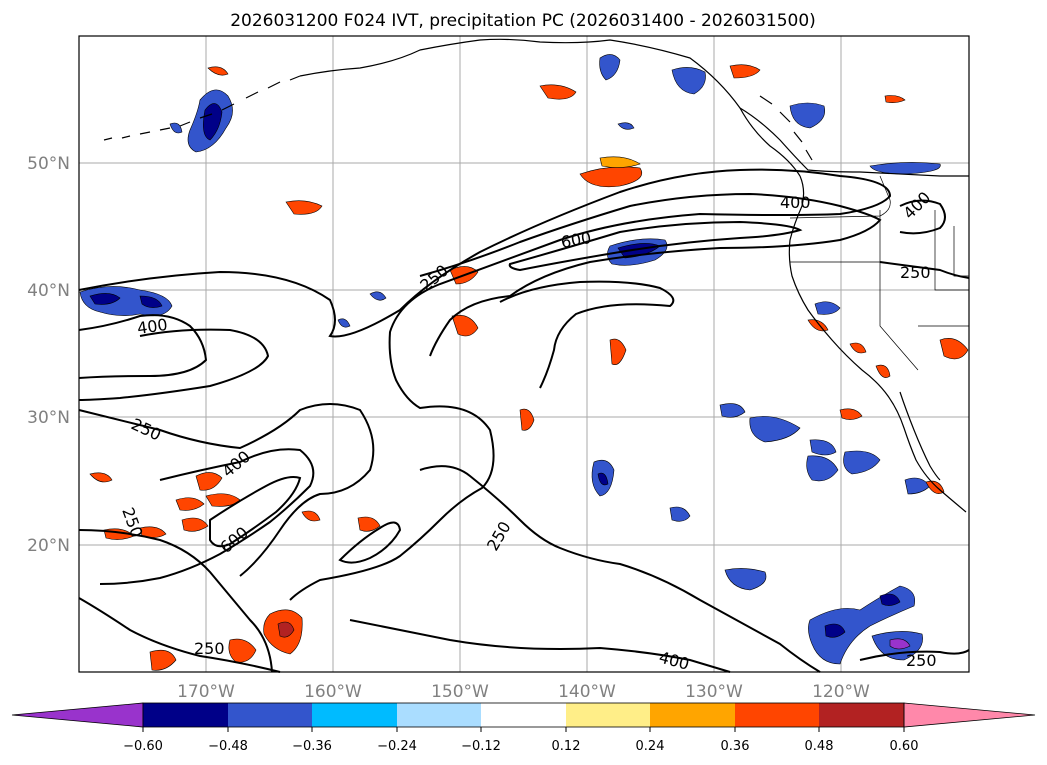 This screenshot has width=1047, height=765. Describe the element at coordinates (969, 715) in the screenshot. I see `colorbar-over-arrow` at that location.